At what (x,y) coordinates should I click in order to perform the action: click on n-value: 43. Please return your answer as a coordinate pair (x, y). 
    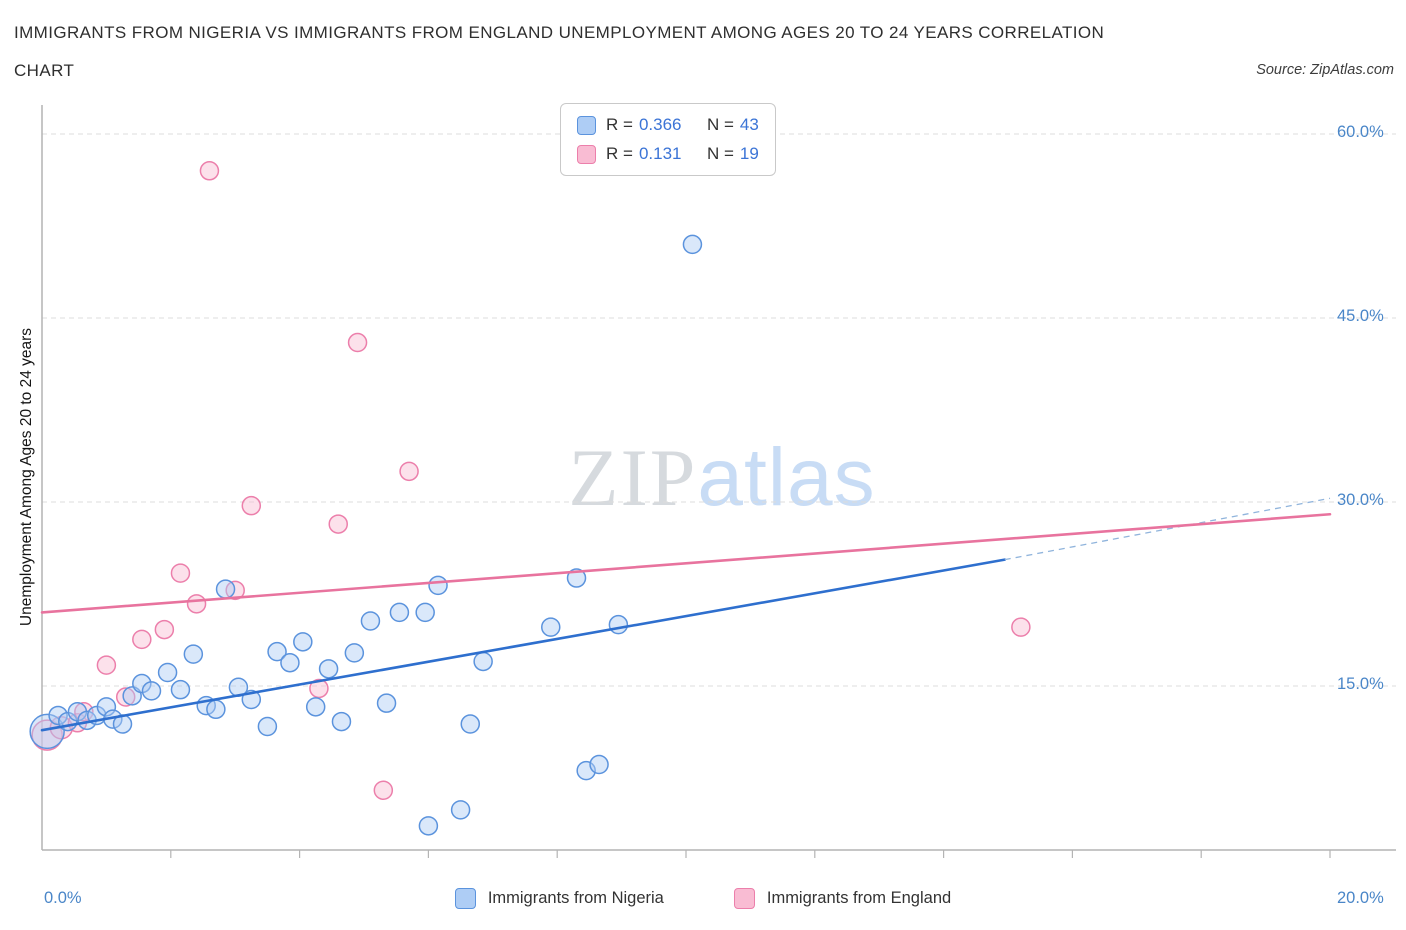
    Looking at the image, I should click on (749, 124).